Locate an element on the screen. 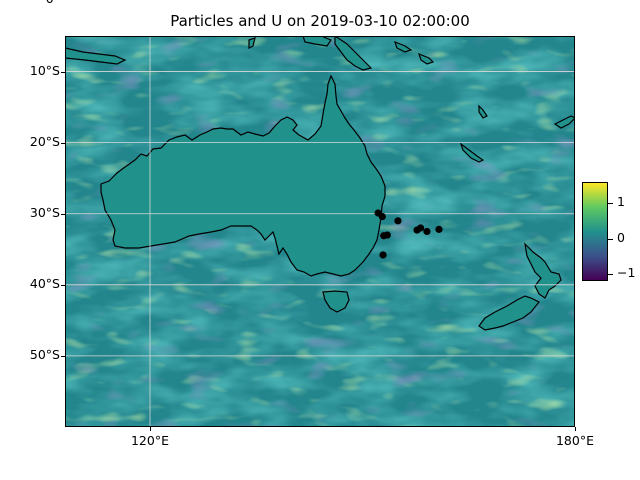  lat-tick-label: 50°S is located at coordinates (44, 354).